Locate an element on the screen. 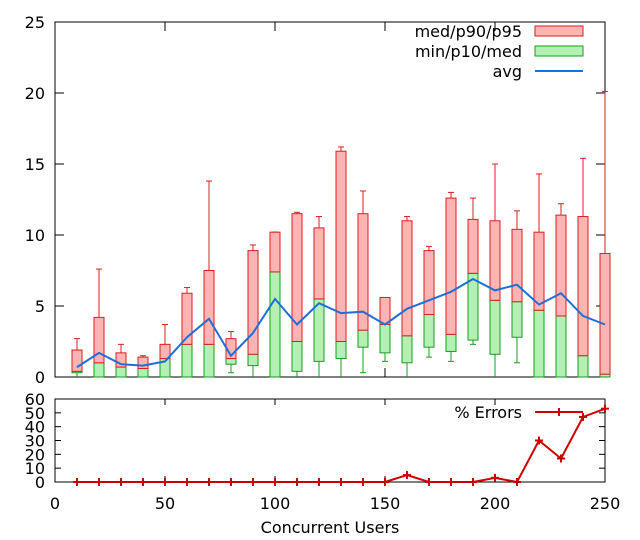 This screenshot has height=540, width=640. bottom-y-tick-label: 30 is located at coordinates (35, 441).